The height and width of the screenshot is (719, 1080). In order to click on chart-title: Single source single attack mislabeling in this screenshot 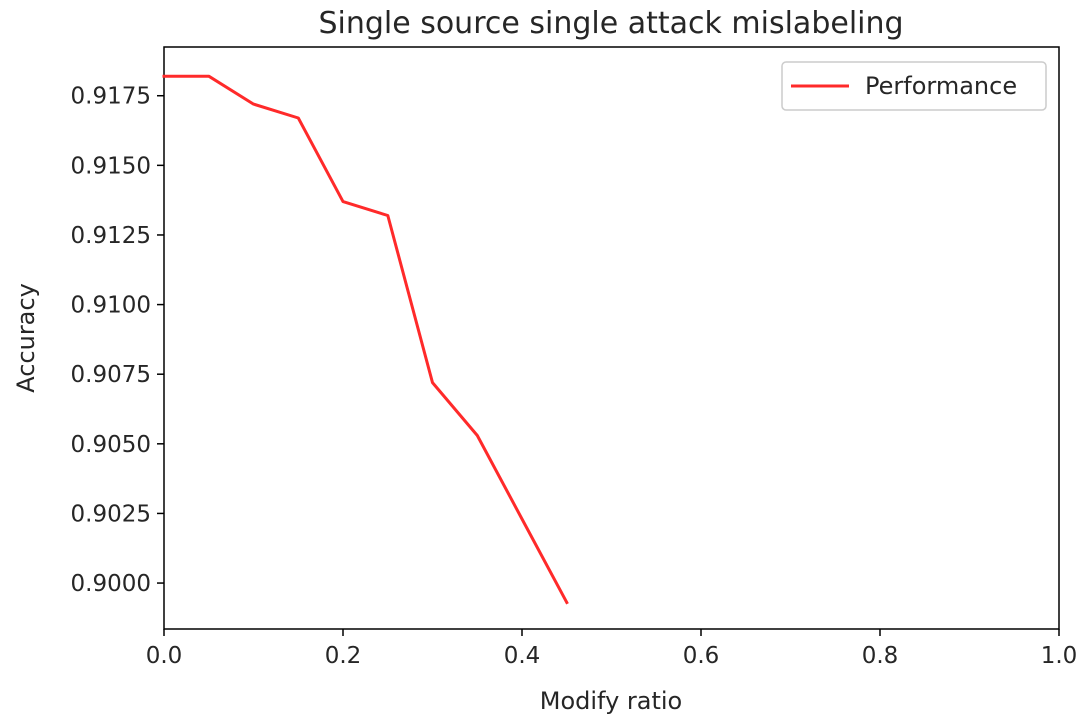, I will do `click(610, 23)`.